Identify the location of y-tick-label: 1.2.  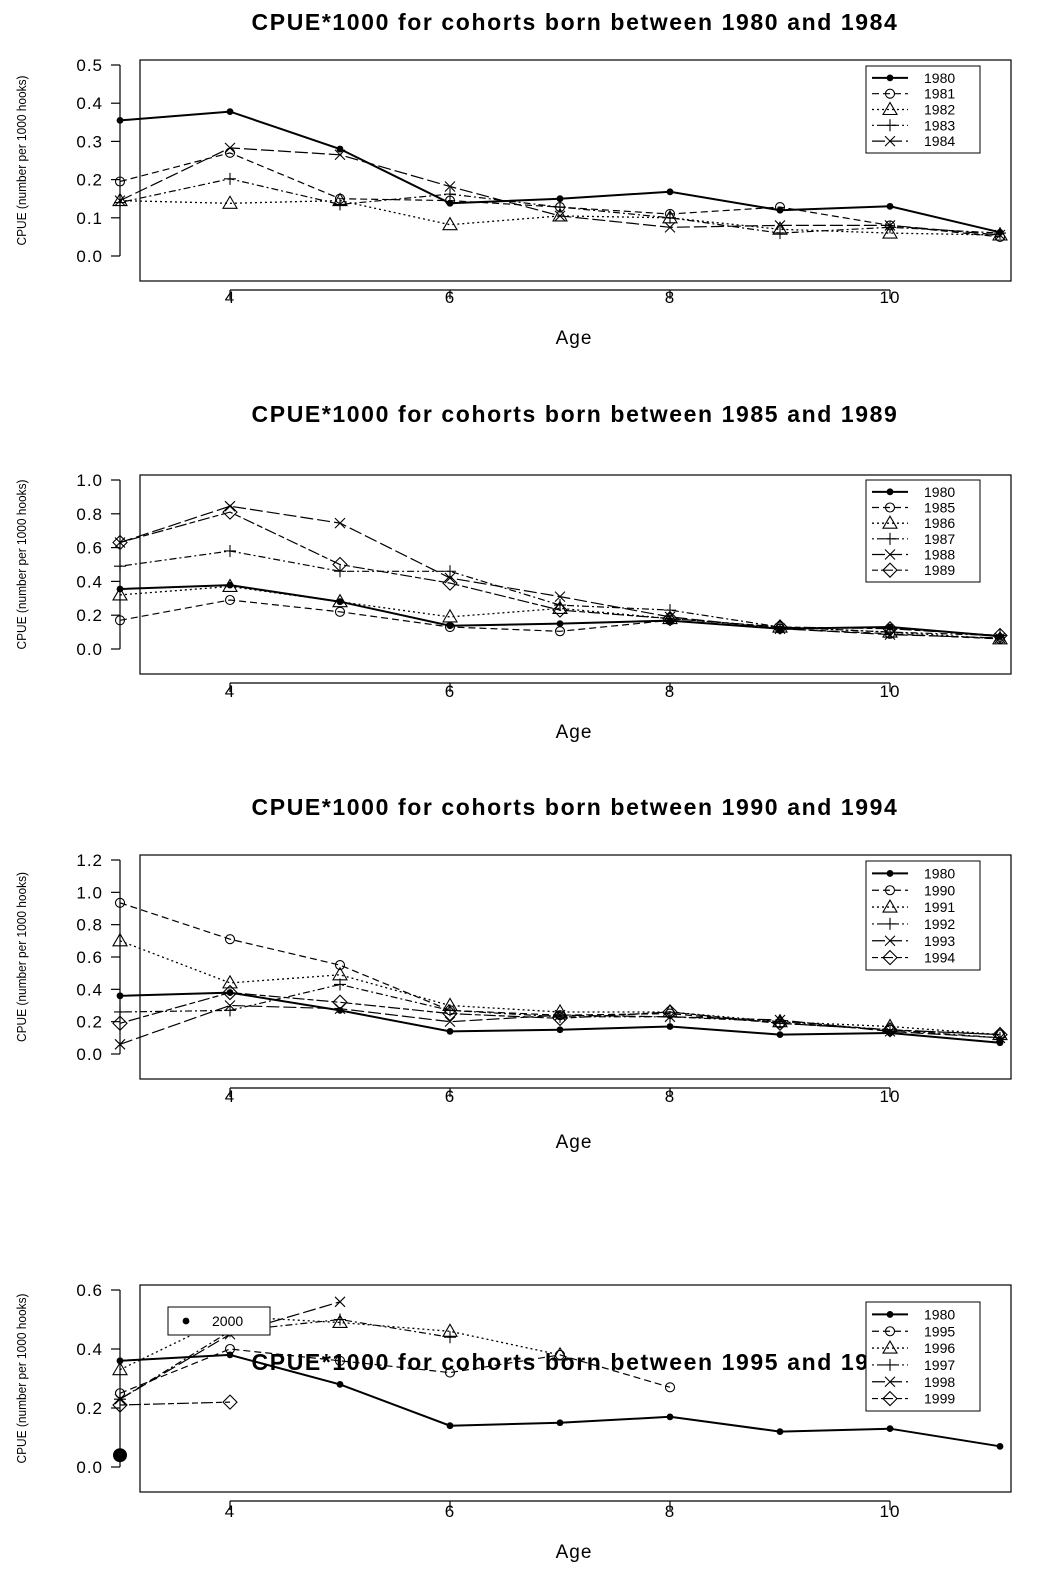
(89, 860).